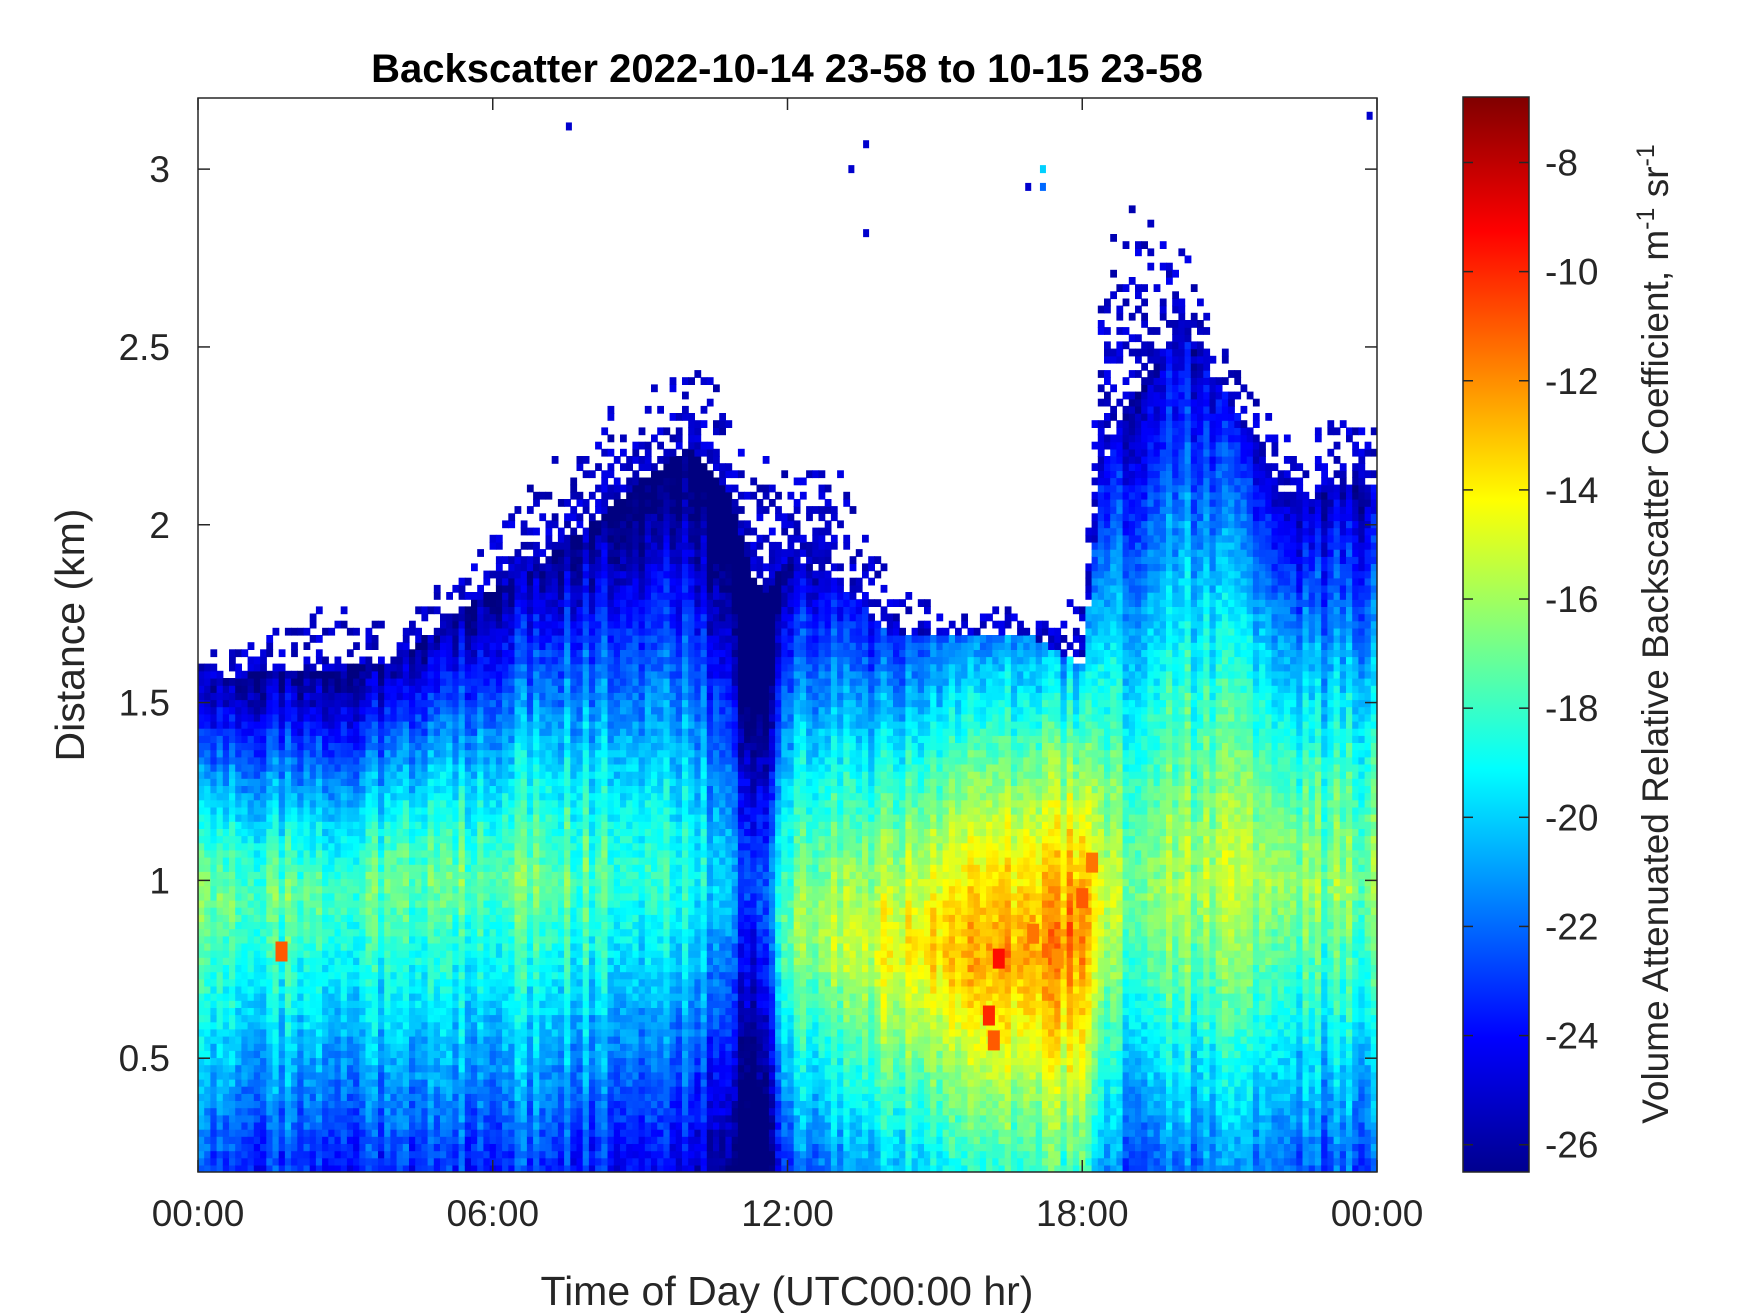  I want to click on colorbar-tick-label: -12, so click(1571, 381).